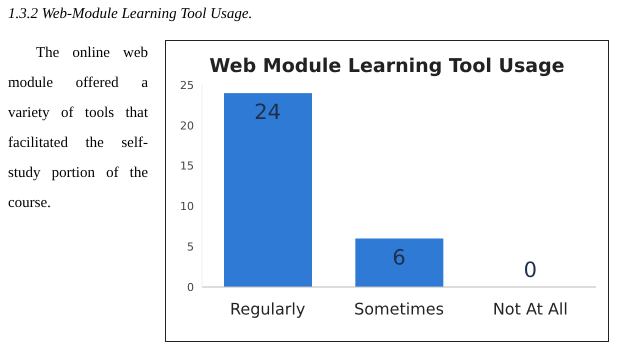  Describe the element at coordinates (268, 308) in the screenshot. I see `x-tick-label: Regularly` at that location.